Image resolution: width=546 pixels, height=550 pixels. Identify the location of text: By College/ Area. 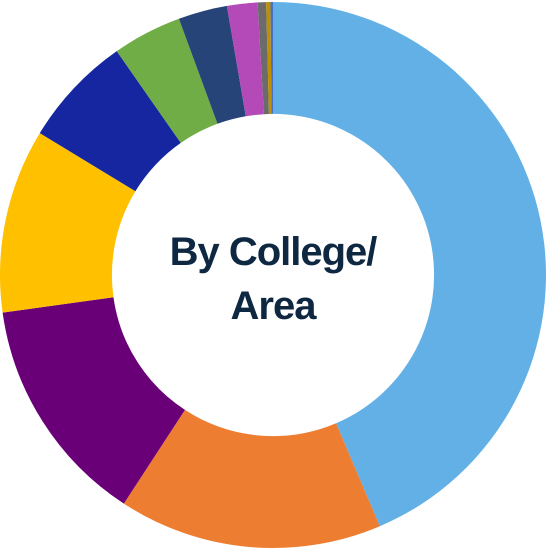
(273, 279).